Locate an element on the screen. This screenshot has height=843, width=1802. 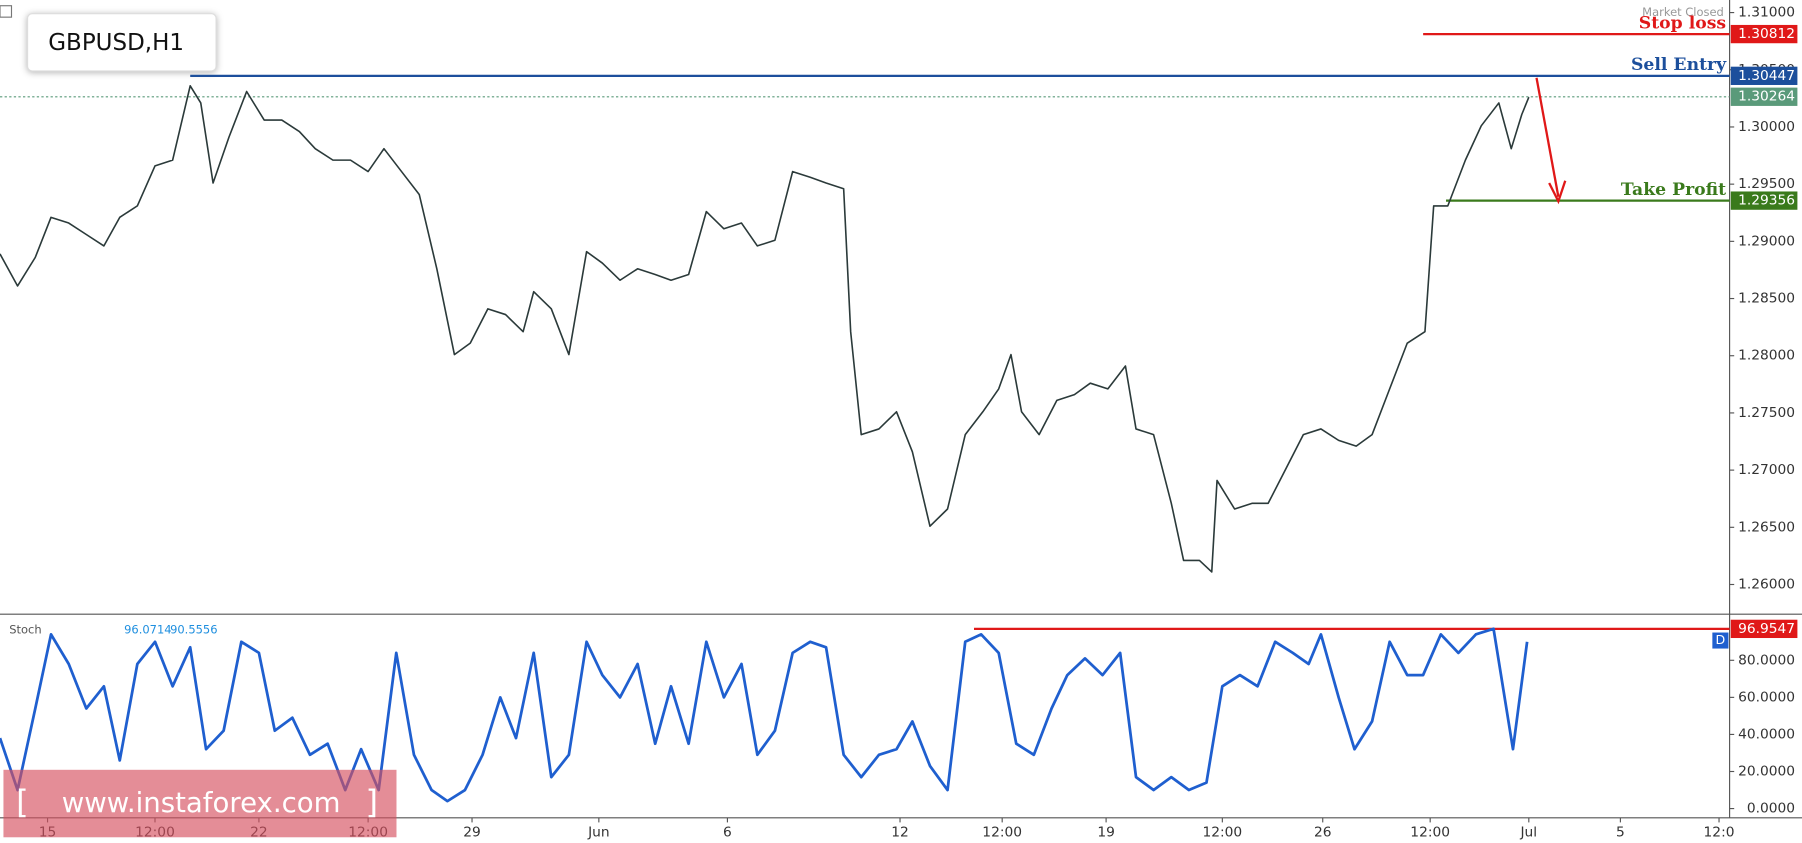
x-tick-label: Jul is located at coordinates (1528, 833).